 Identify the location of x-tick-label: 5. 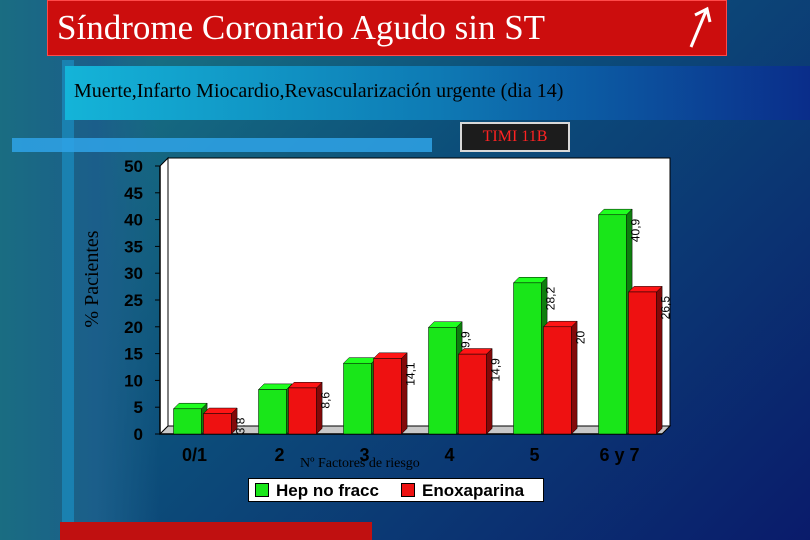
(534, 455).